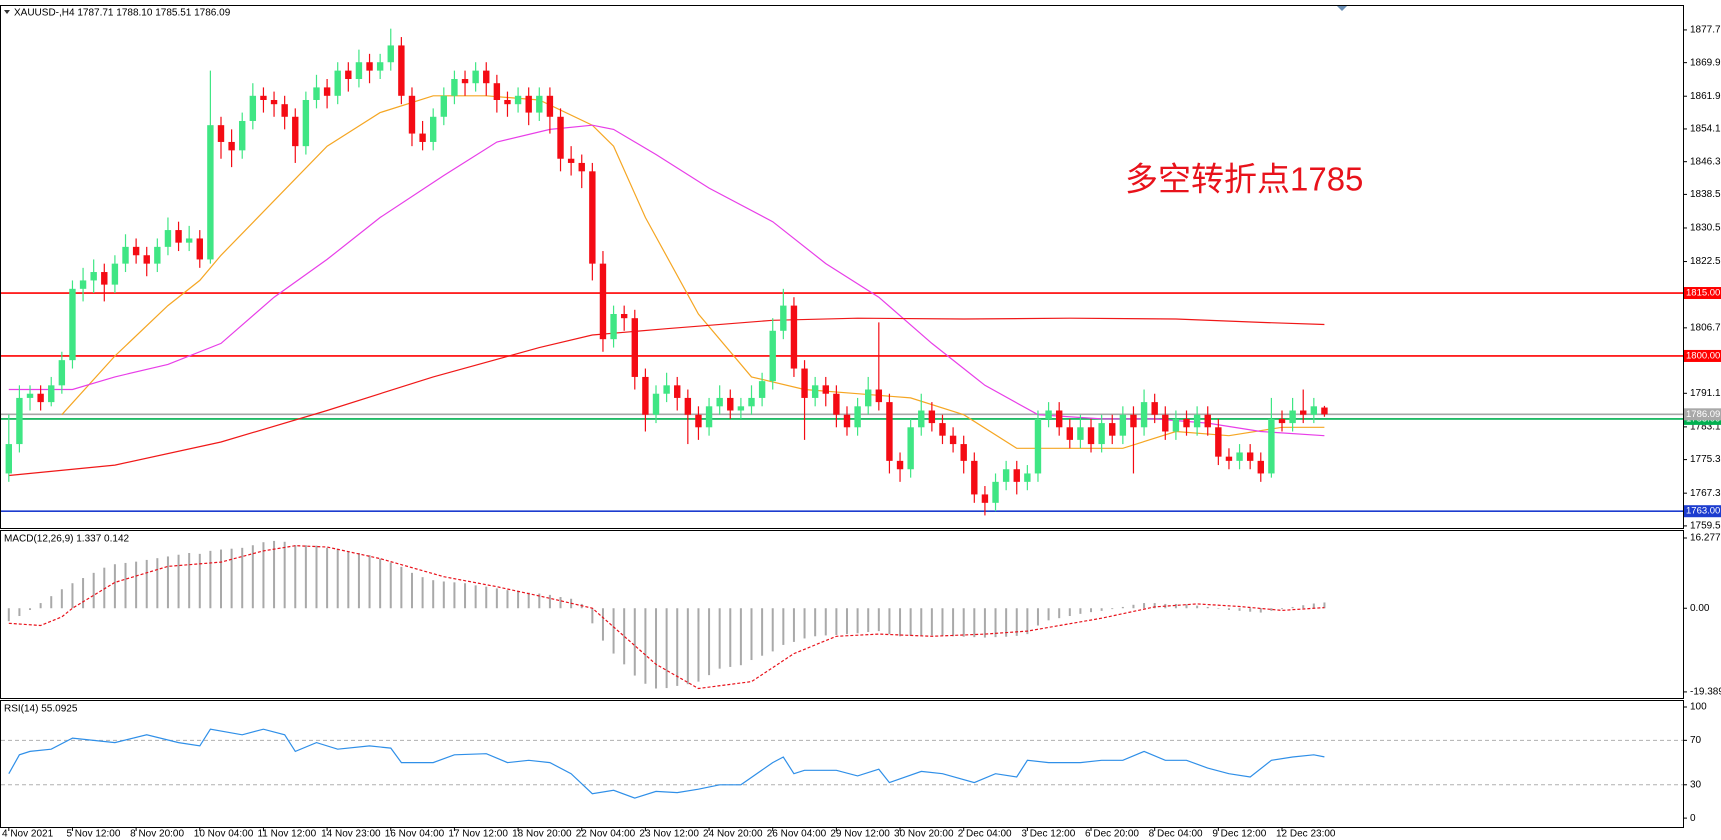 This screenshot has width=1721, height=840. I want to click on level-label: 1786.09, so click(1703, 414).